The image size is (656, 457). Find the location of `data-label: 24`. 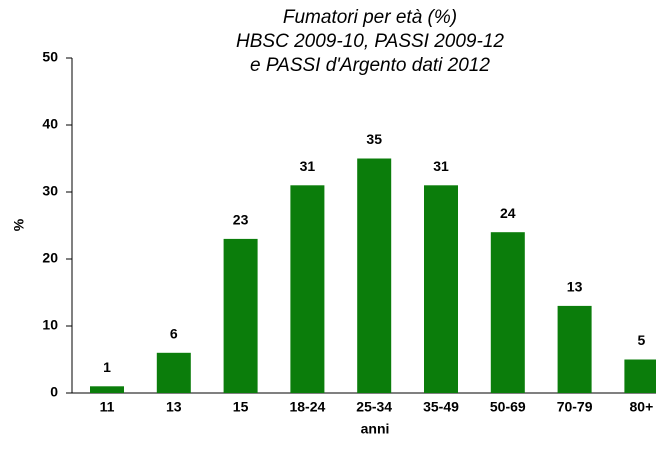

data-label: 24 is located at coordinates (508, 213).